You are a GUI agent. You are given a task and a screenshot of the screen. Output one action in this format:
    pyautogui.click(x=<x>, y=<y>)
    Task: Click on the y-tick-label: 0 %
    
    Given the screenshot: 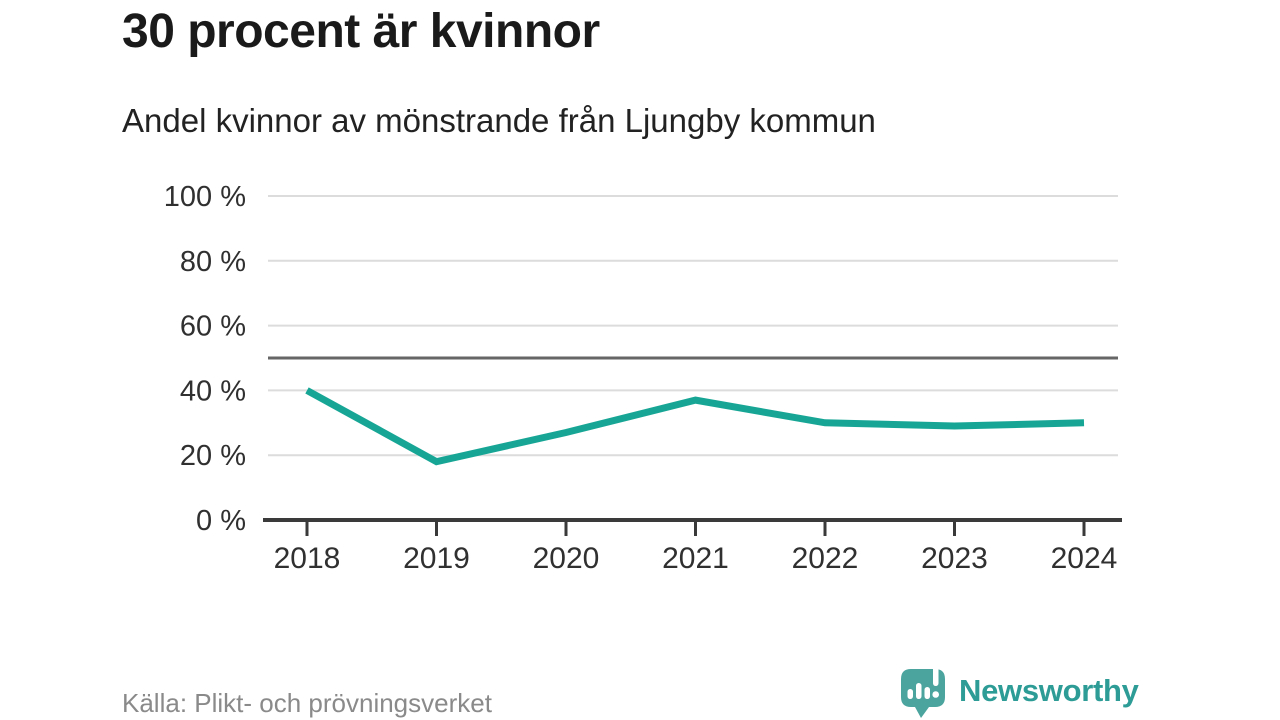 What is the action you would take?
    pyautogui.click(x=221, y=521)
    